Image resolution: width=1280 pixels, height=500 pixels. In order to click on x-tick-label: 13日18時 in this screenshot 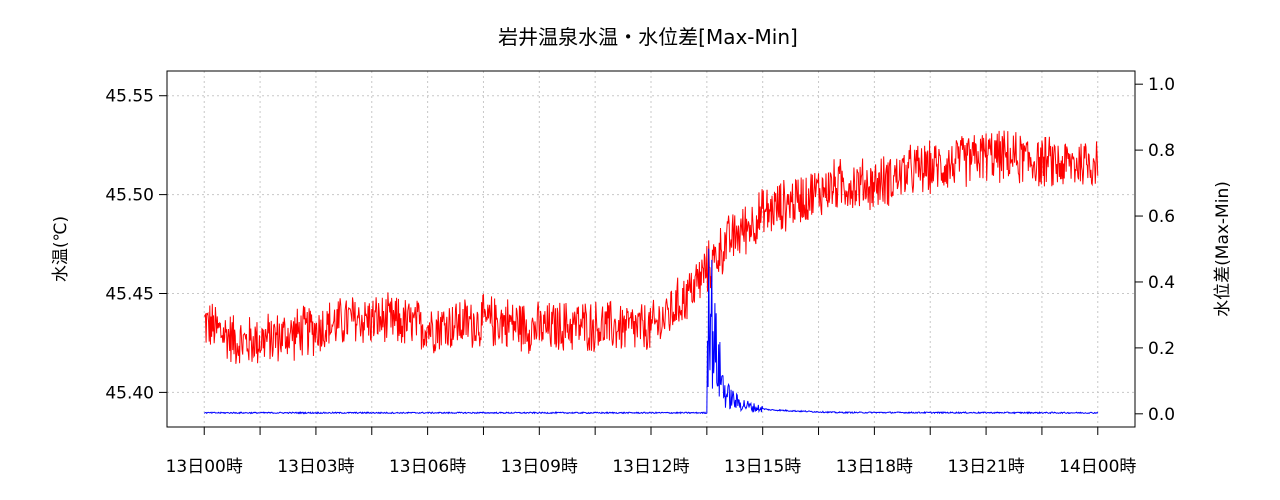, I will do `click(874, 467)`.